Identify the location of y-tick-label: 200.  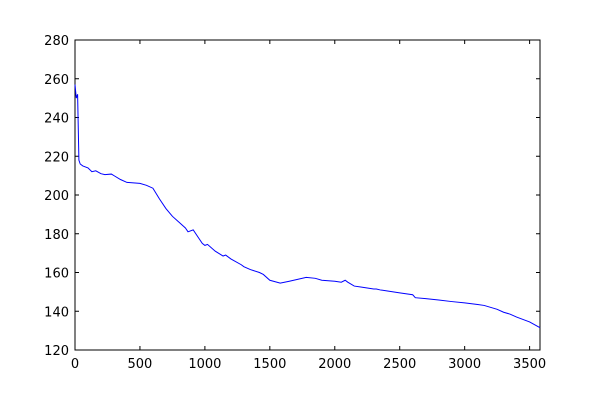
(56, 196).